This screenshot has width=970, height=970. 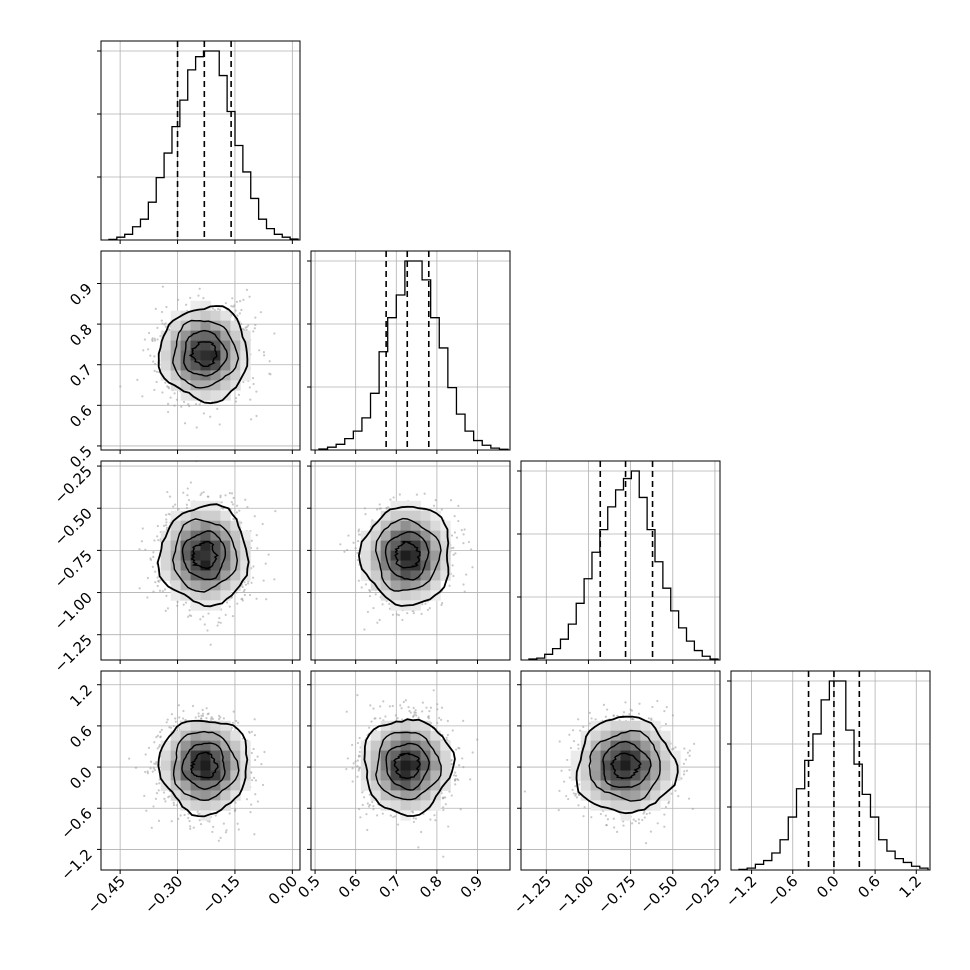 What do you see at coordinates (532, 894) in the screenshot?
I see `x-tick-label: −1.25` at bounding box center [532, 894].